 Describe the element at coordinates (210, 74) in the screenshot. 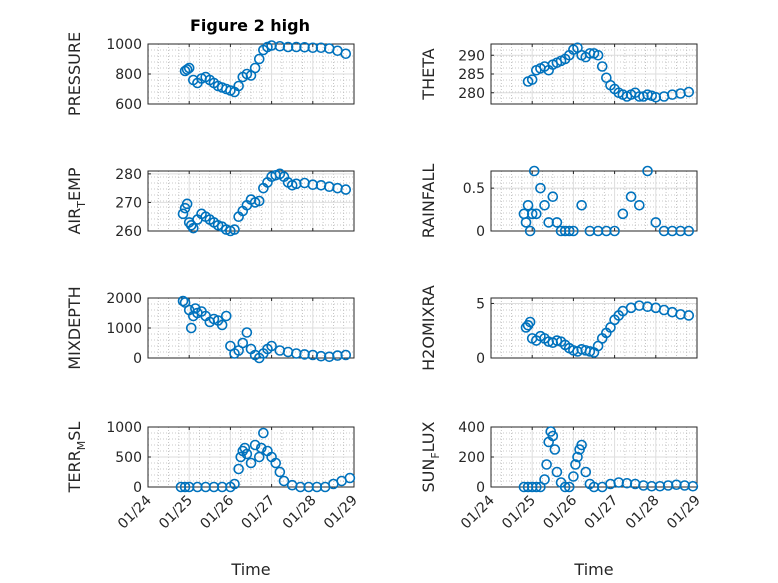

I see `subplot-pressure: 600 800 1000 PRESSURE` at that location.